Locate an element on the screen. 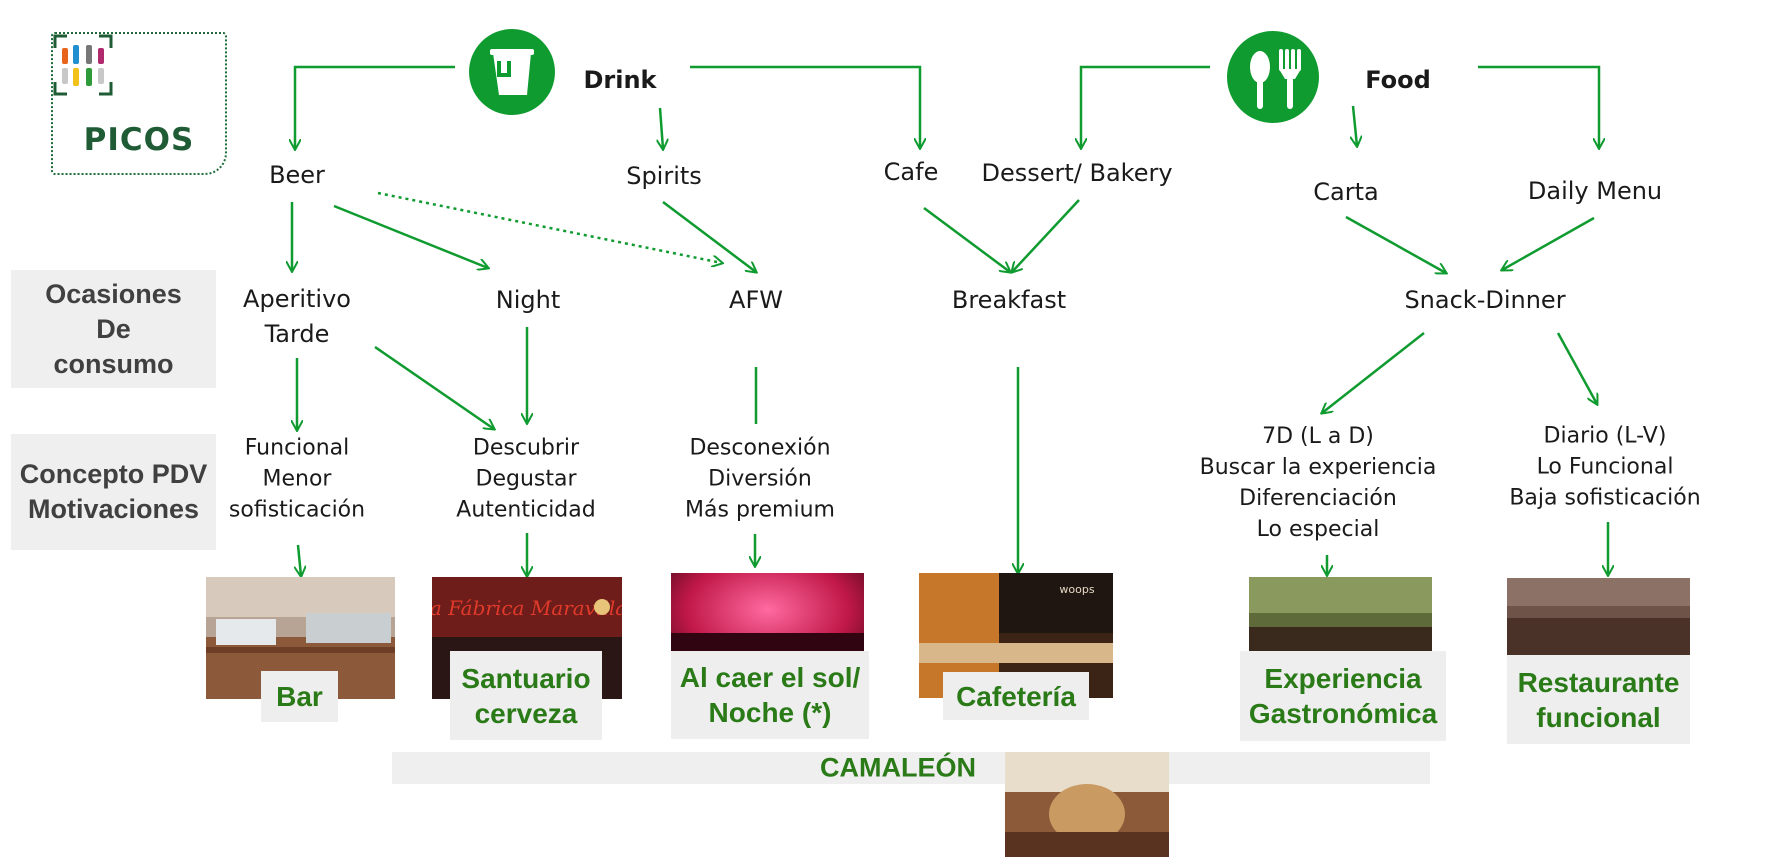  motivation-line: Descubrir is located at coordinates (526, 448).